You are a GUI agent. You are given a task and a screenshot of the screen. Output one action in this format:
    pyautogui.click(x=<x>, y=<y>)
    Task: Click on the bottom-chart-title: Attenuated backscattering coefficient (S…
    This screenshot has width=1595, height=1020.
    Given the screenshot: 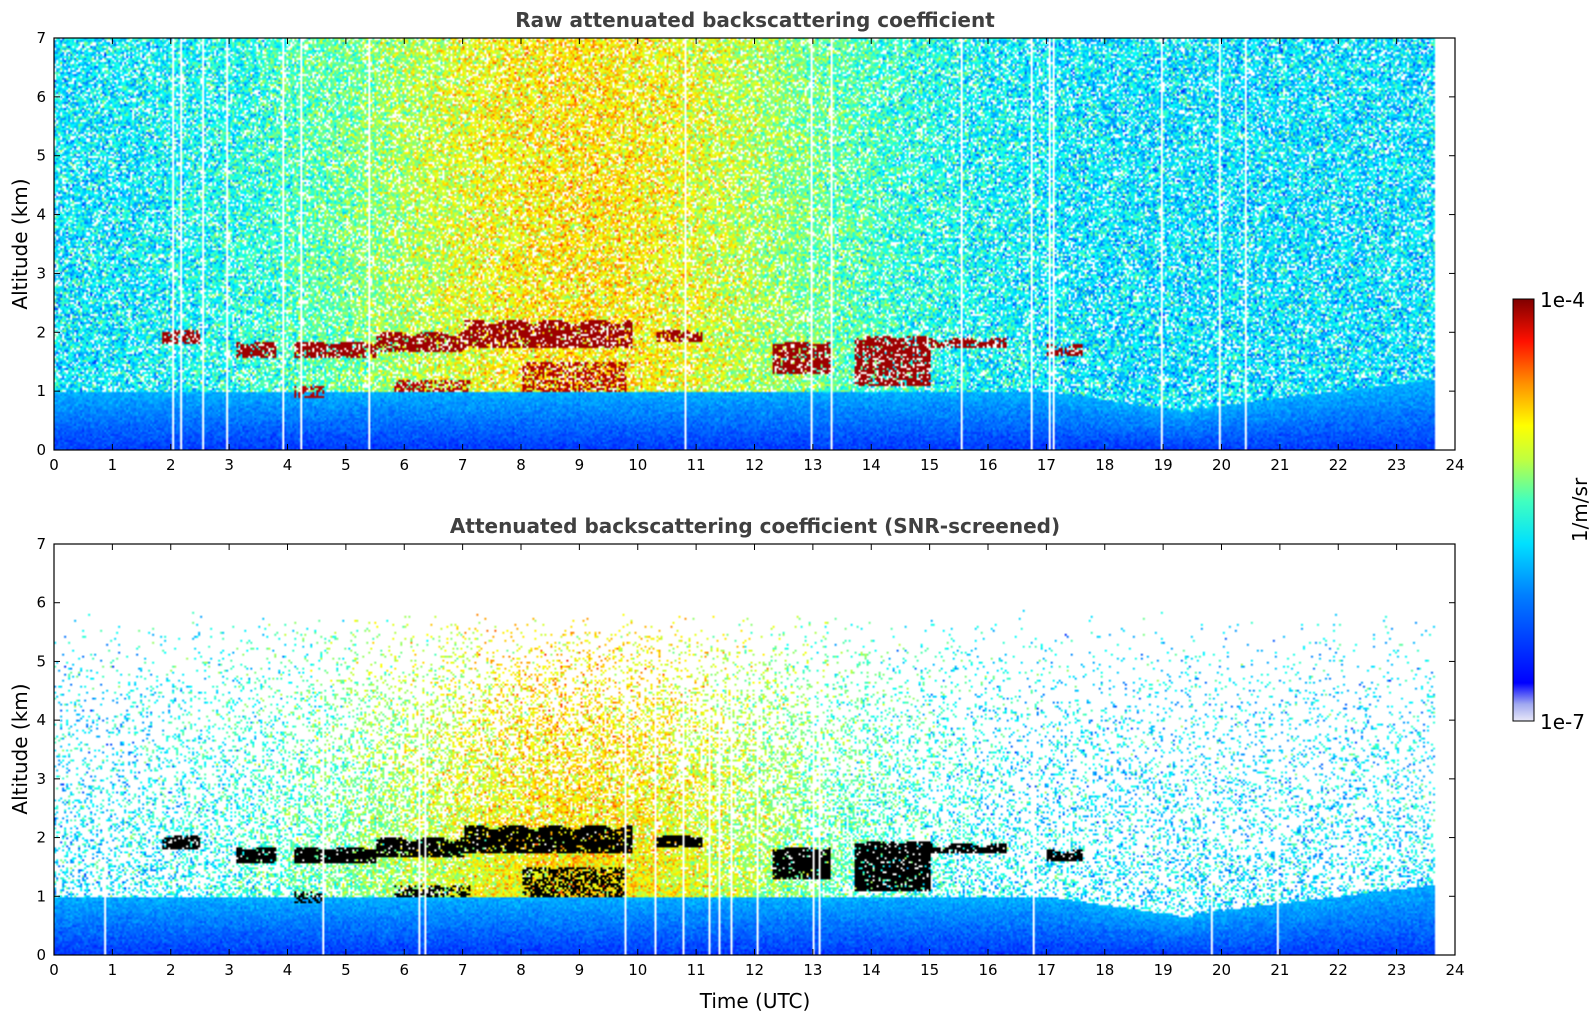 What is the action you would take?
    pyautogui.click(x=755, y=526)
    